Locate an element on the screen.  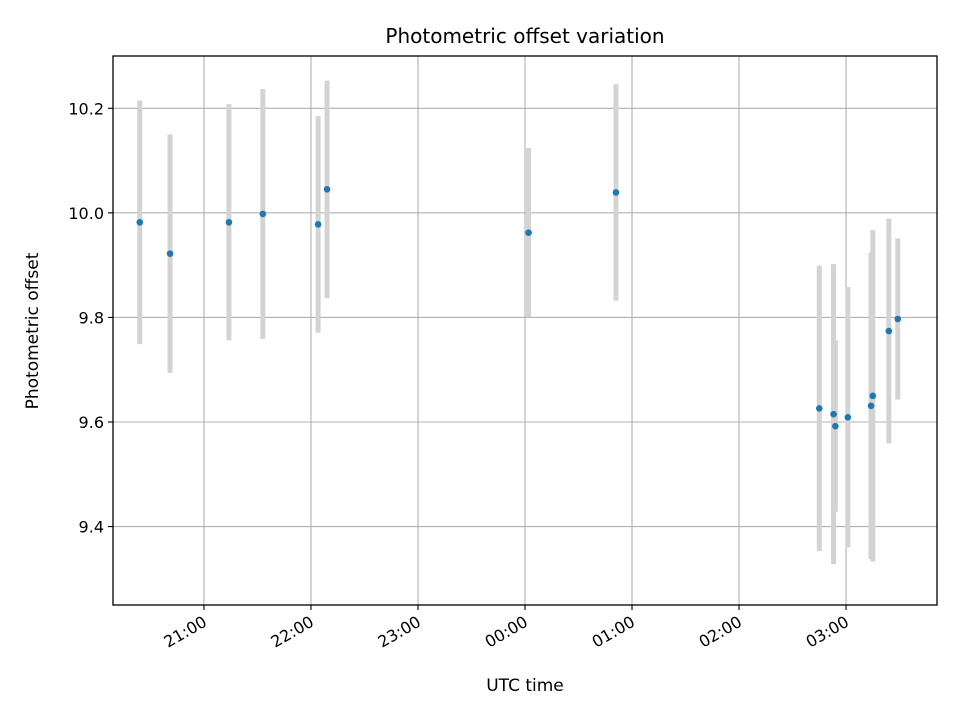
x-tick-label: 23:00 is located at coordinates (399, 632).